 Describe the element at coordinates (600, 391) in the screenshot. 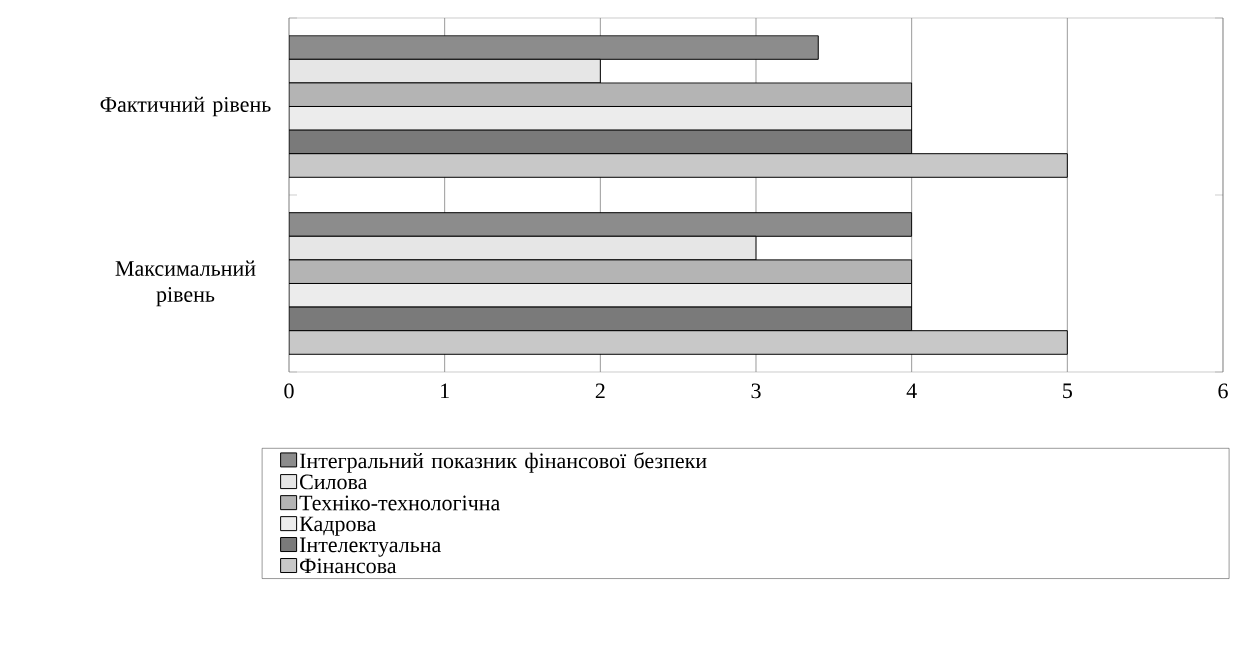

I see `x-tick-label: 2` at that location.